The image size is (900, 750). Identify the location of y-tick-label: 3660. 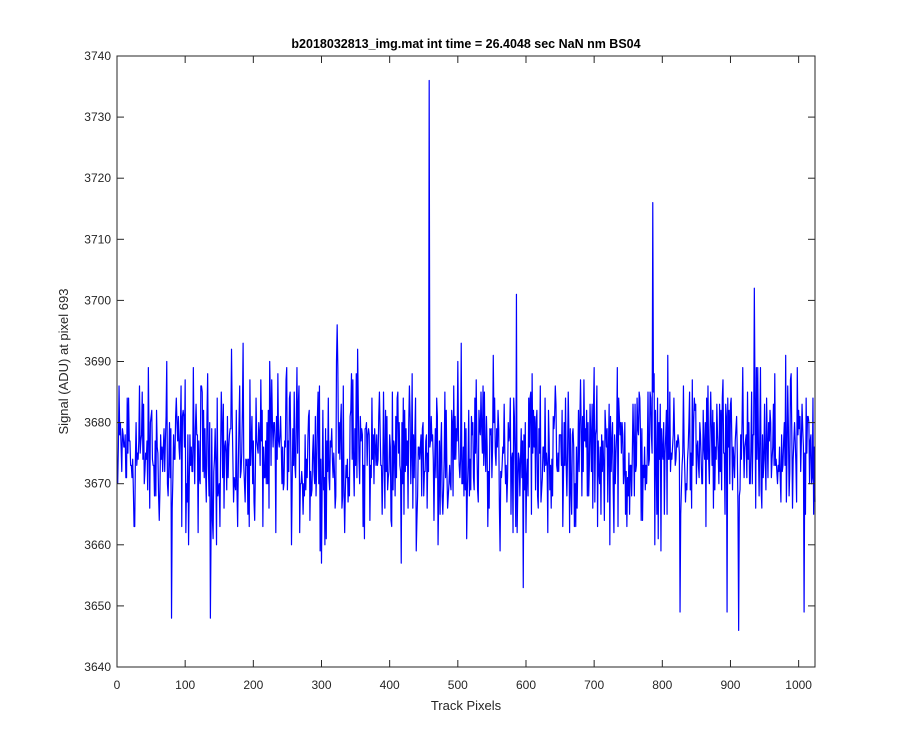
(97, 545).